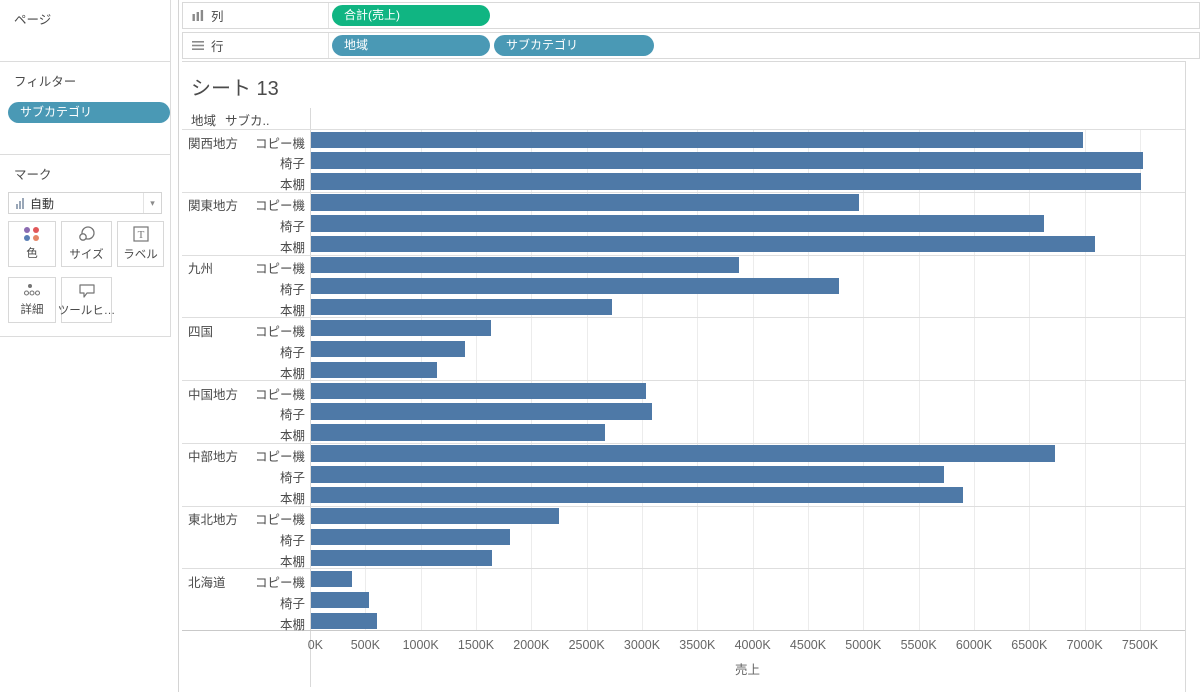  What do you see at coordinates (32, 254) in the screenshot?
I see `color-button-label: 色` at bounding box center [32, 254].